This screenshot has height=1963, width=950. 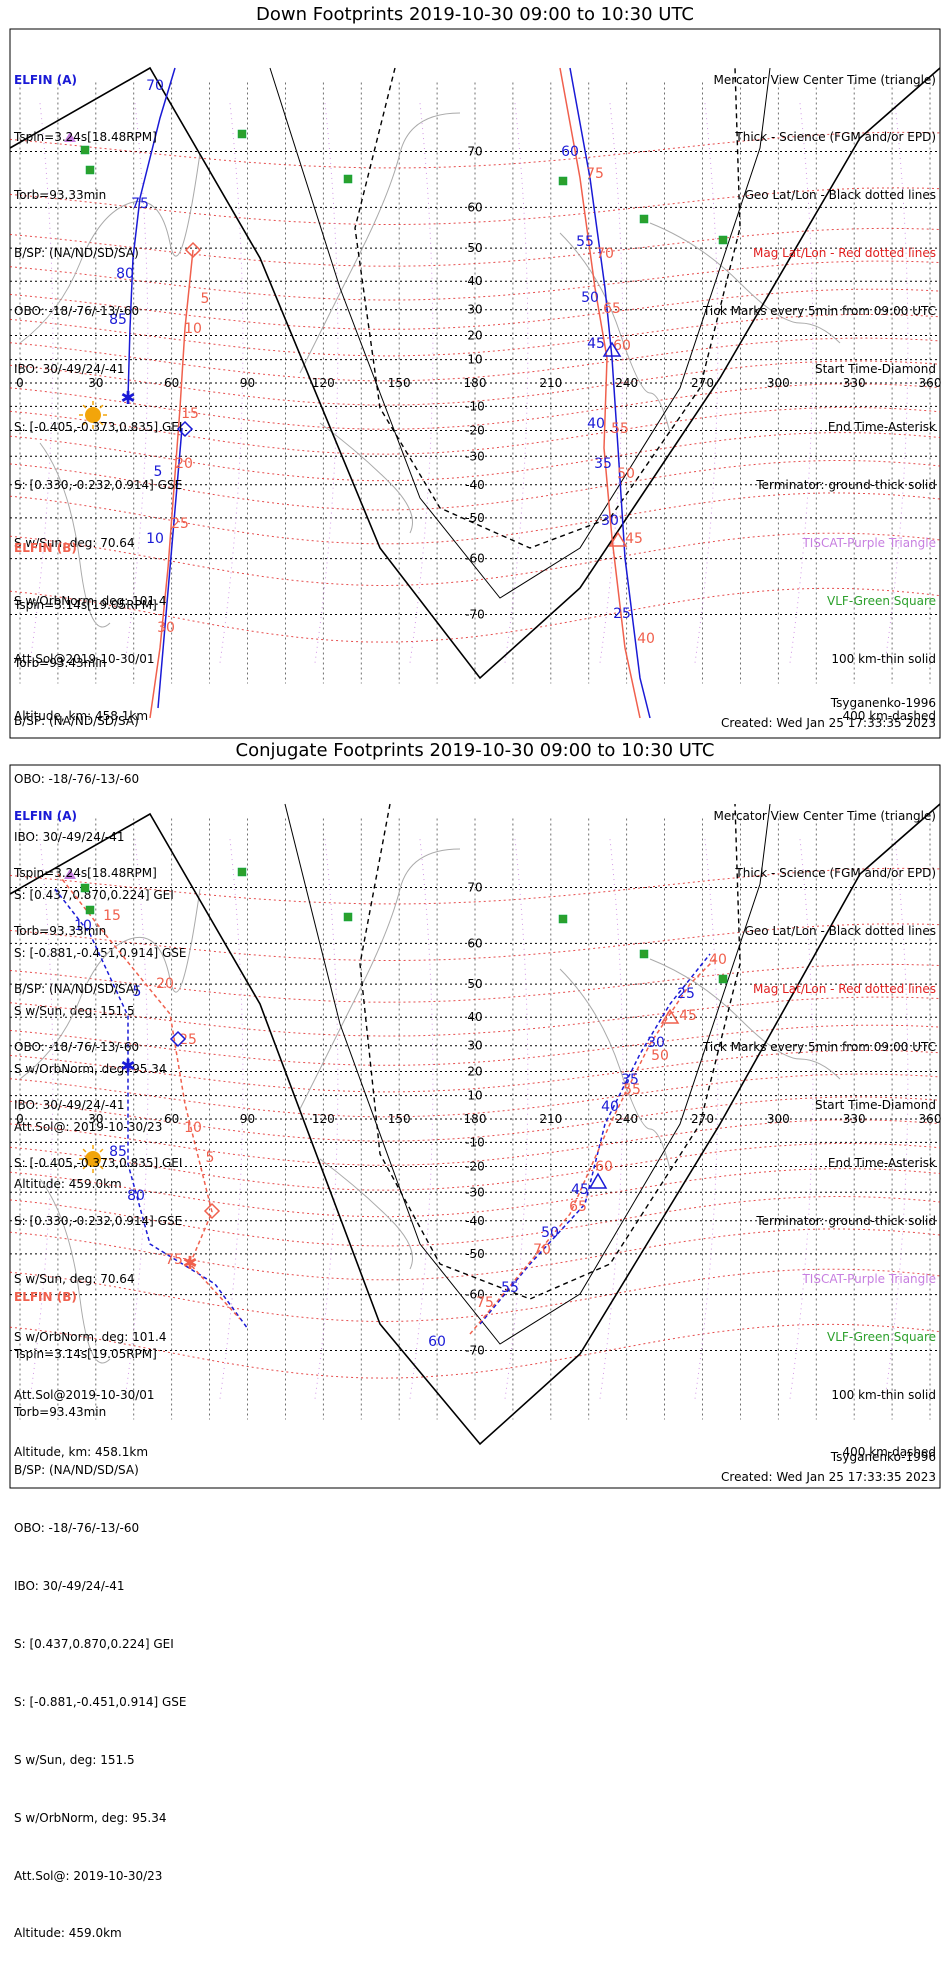 I want to click on tiscat-triangle, so click(x=70, y=137).